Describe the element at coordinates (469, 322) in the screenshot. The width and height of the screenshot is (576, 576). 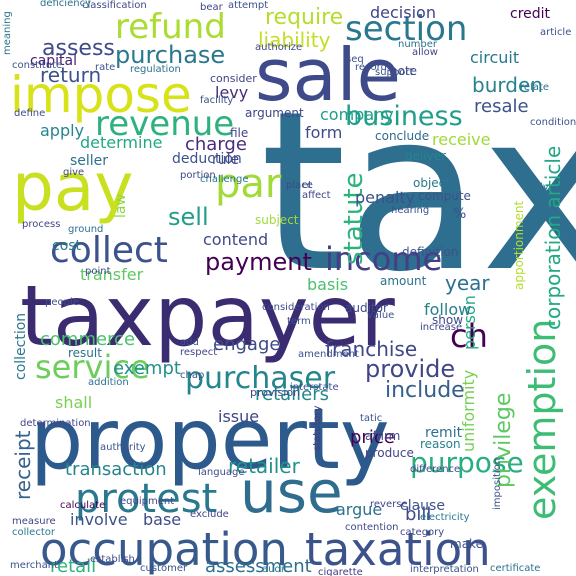
I see `word-person: person` at that location.